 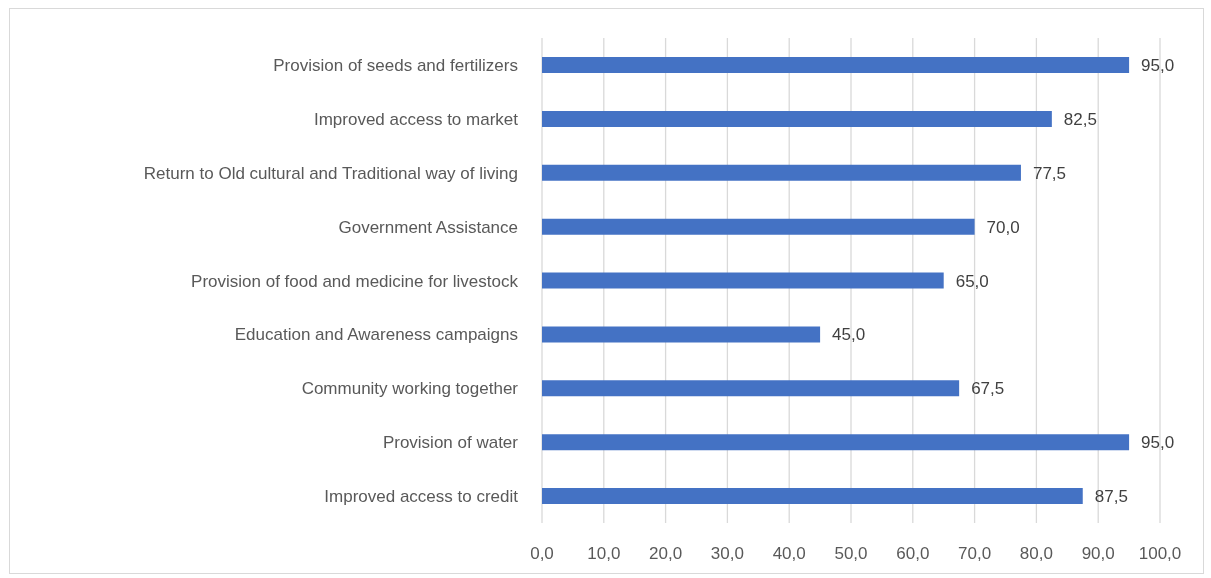 What do you see at coordinates (727, 554) in the screenshot?
I see `x-tick-label: 30,0` at bounding box center [727, 554].